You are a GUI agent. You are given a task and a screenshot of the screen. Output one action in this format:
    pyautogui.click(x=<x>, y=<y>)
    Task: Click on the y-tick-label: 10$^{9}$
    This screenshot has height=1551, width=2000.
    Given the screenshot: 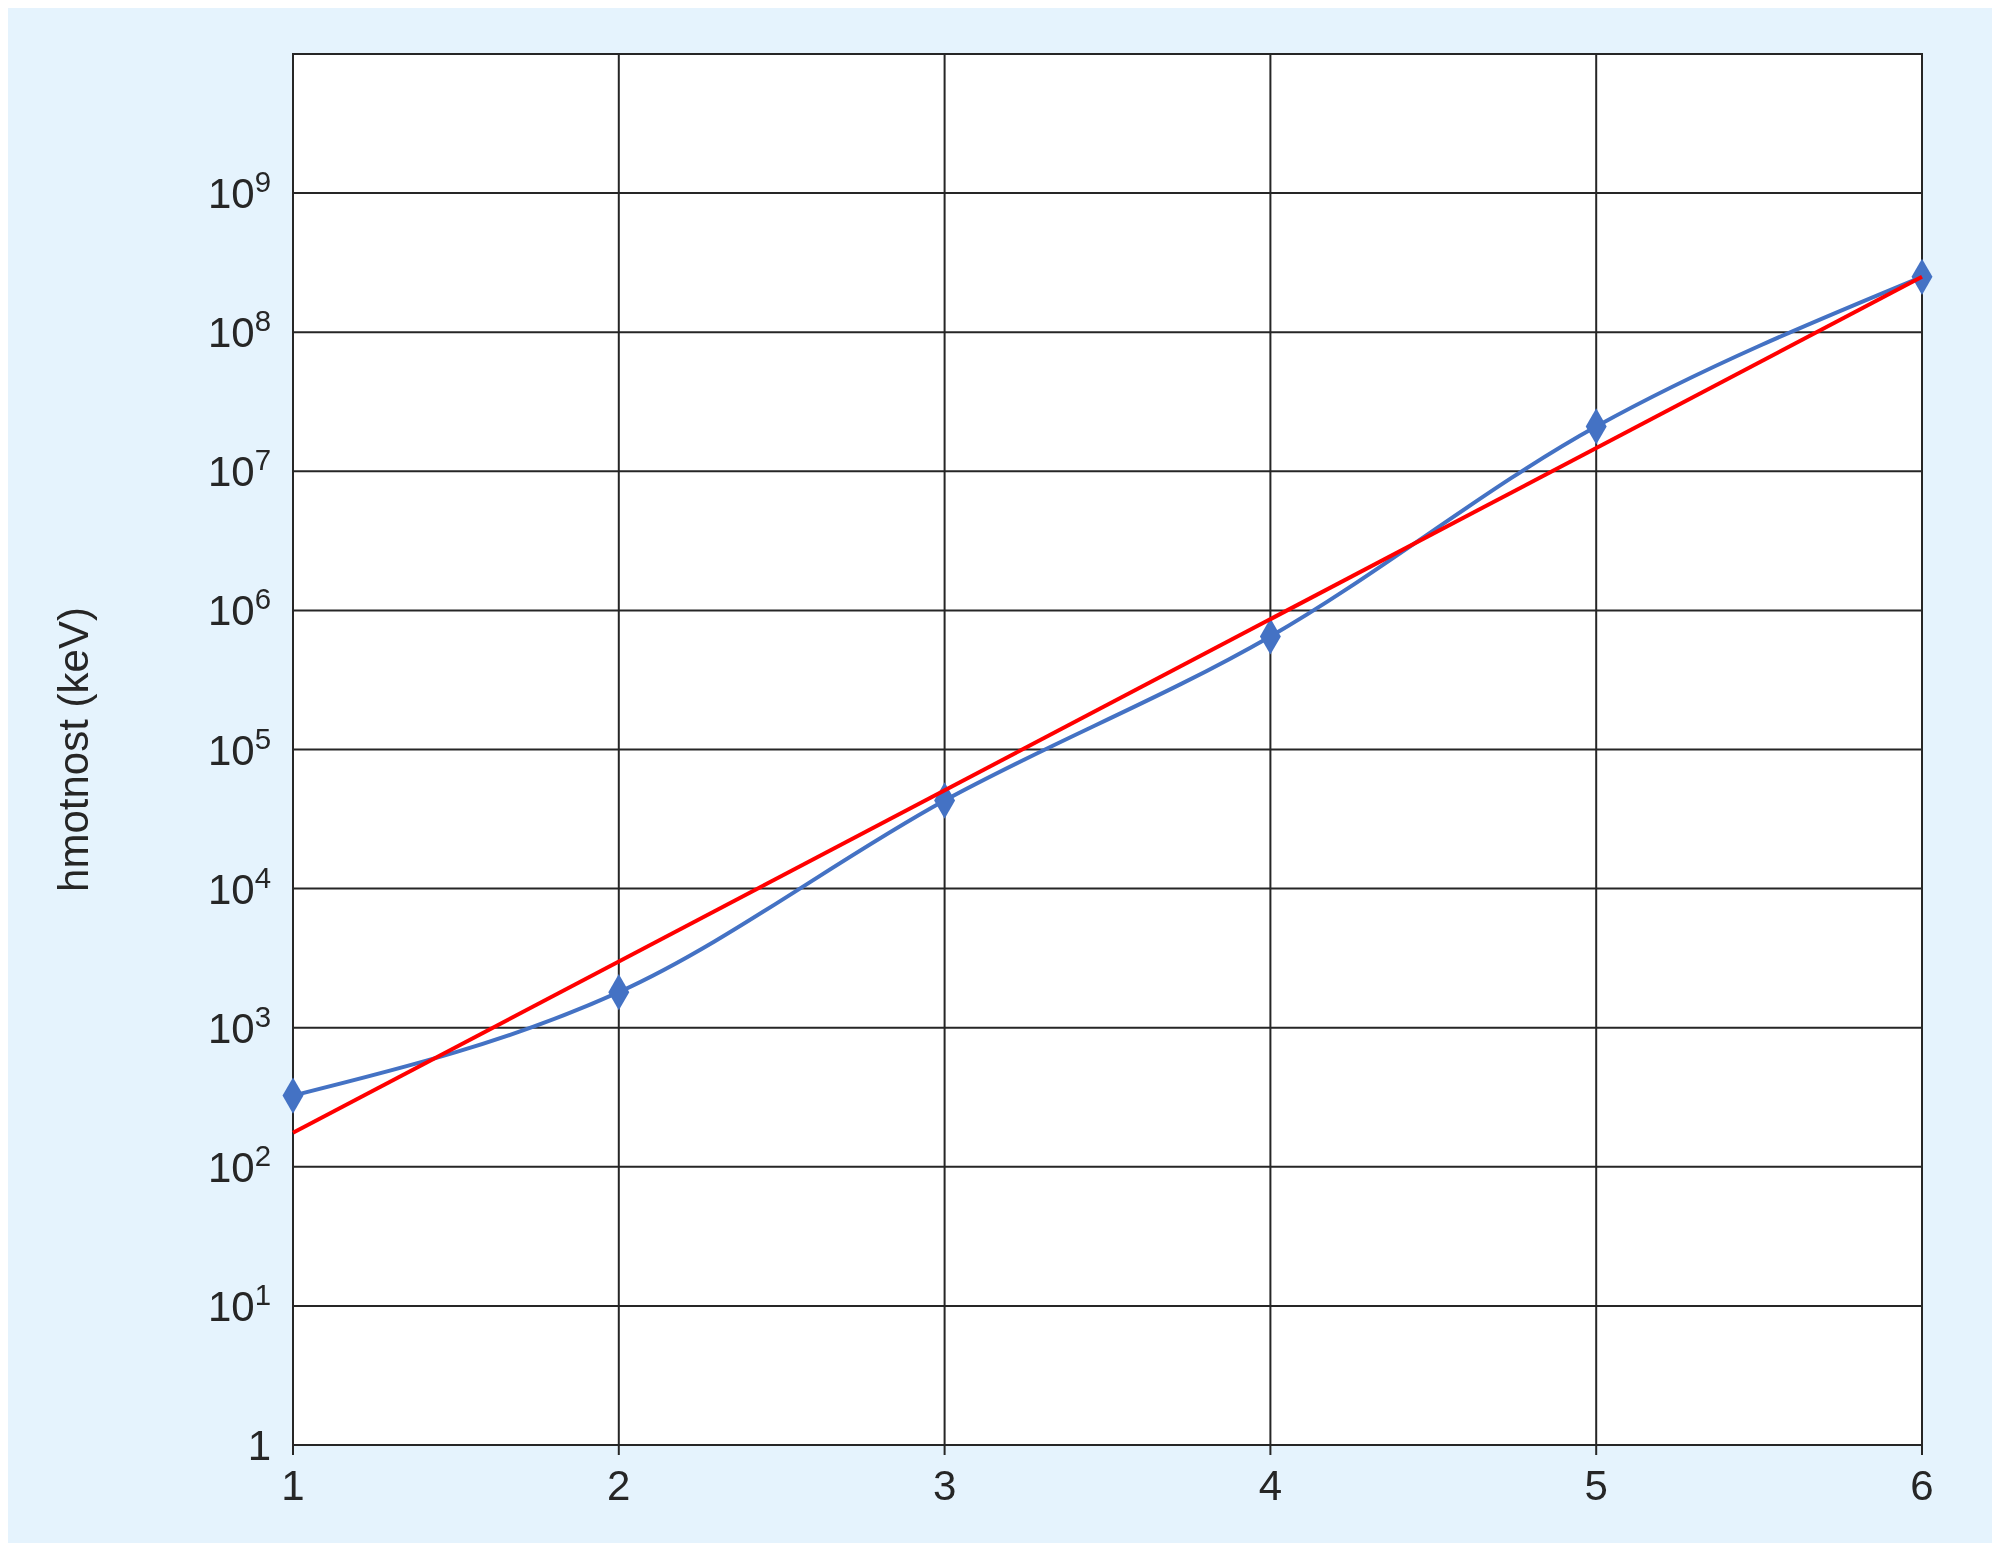 What is the action you would take?
    pyautogui.click(x=239, y=191)
    